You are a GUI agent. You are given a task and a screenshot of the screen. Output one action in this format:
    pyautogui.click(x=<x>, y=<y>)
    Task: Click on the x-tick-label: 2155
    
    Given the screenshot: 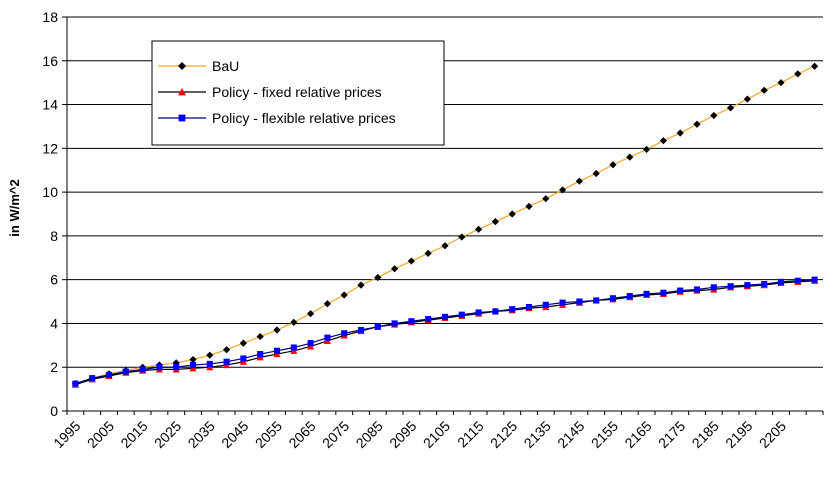 What is the action you would take?
    pyautogui.click(x=604, y=434)
    